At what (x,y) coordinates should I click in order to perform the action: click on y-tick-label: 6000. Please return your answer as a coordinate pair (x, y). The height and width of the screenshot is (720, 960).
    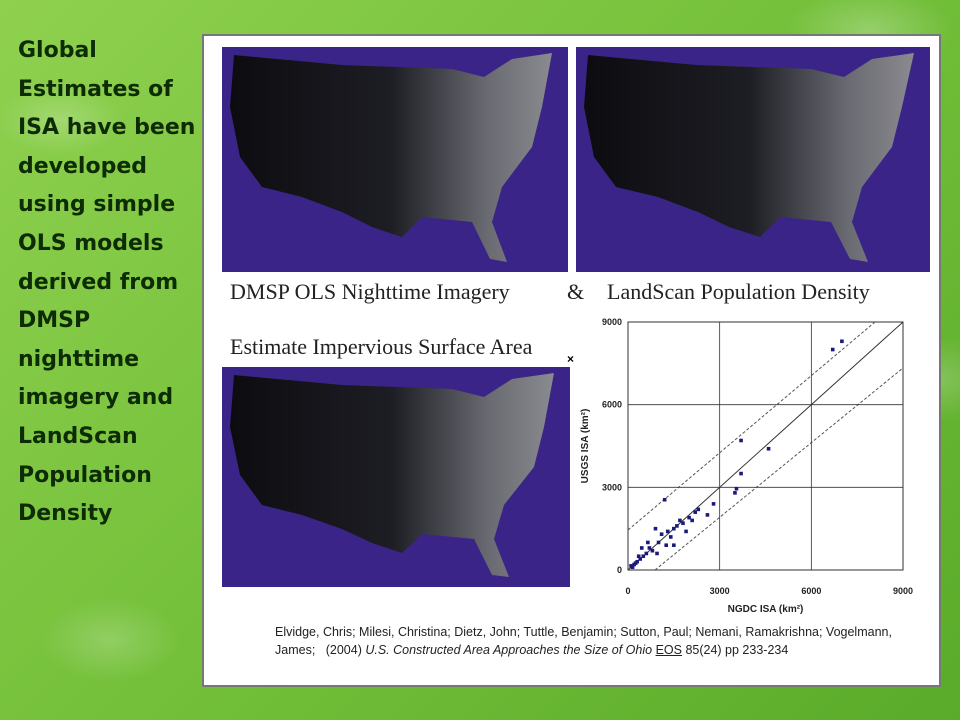
    Looking at the image, I should click on (612, 405).